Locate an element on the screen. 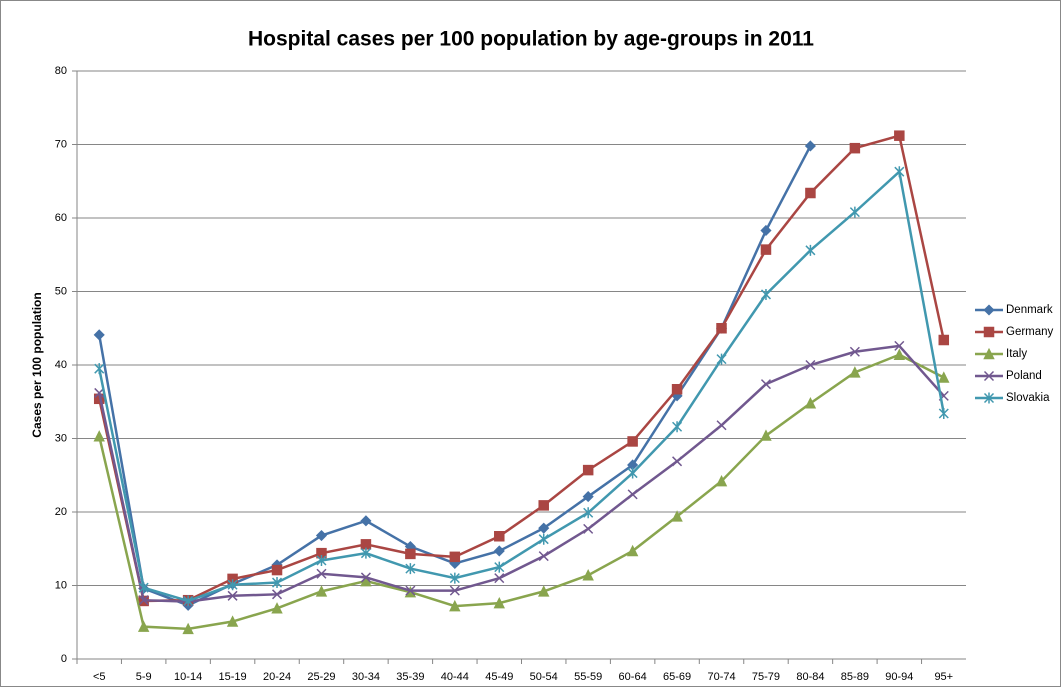 Image resolution: width=1062 pixels, height=688 pixels. x-tick-label: 50-54 is located at coordinates (544, 677).